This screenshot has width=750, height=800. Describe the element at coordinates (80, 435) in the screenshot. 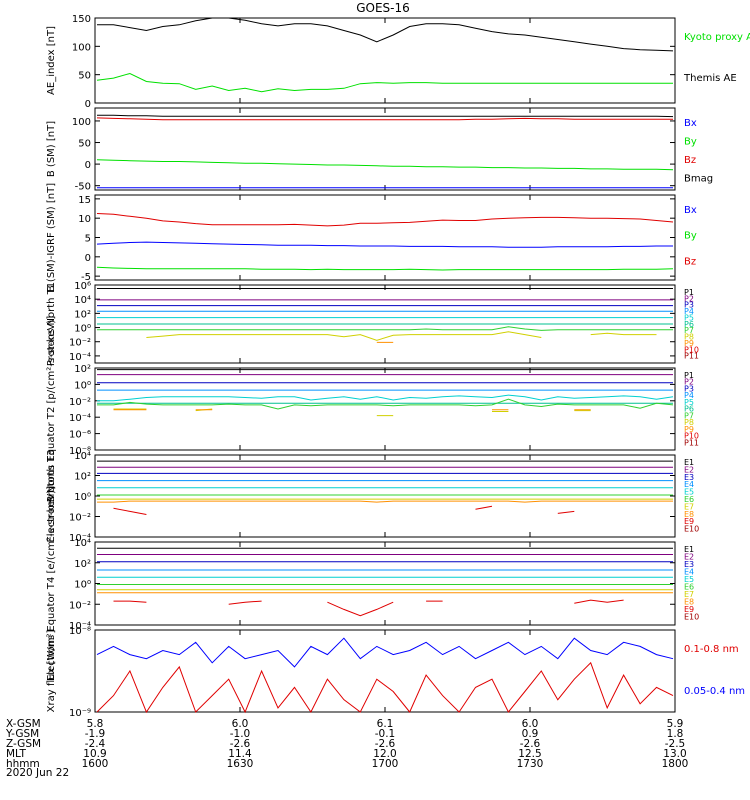

I see `y-tick-label: 10⁻⁶` at that location.